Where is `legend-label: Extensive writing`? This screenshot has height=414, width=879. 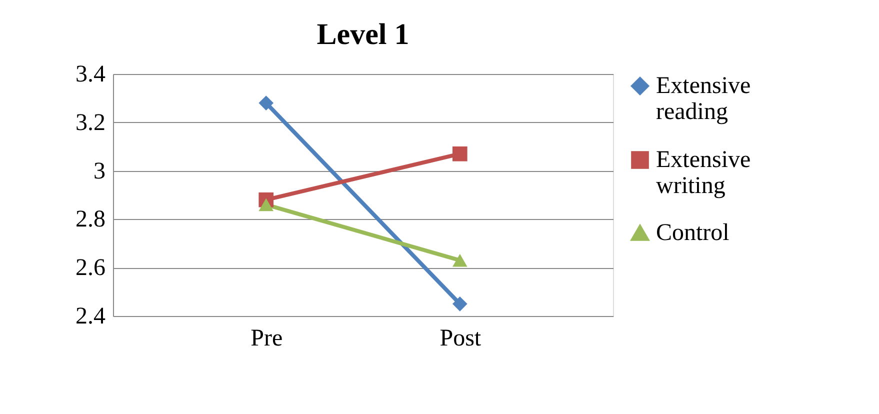
legend-label: Extensive writing is located at coordinates (703, 173).